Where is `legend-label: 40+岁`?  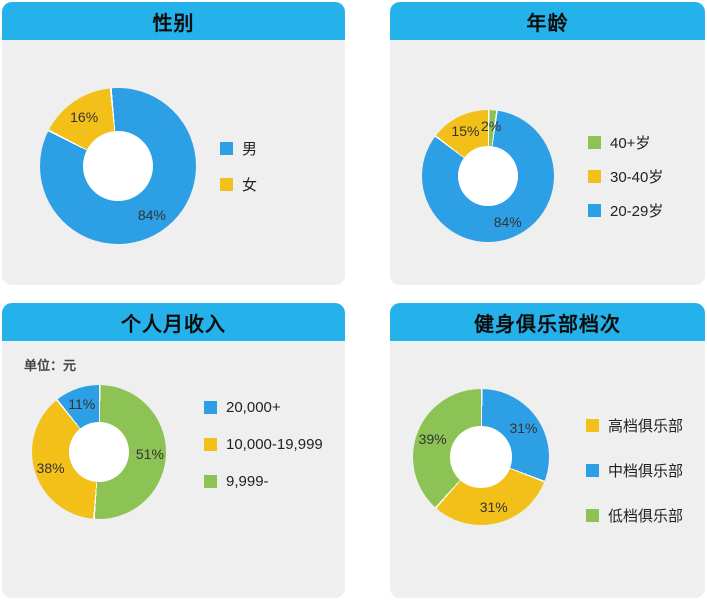
legend-label: 40+岁 is located at coordinates (630, 143).